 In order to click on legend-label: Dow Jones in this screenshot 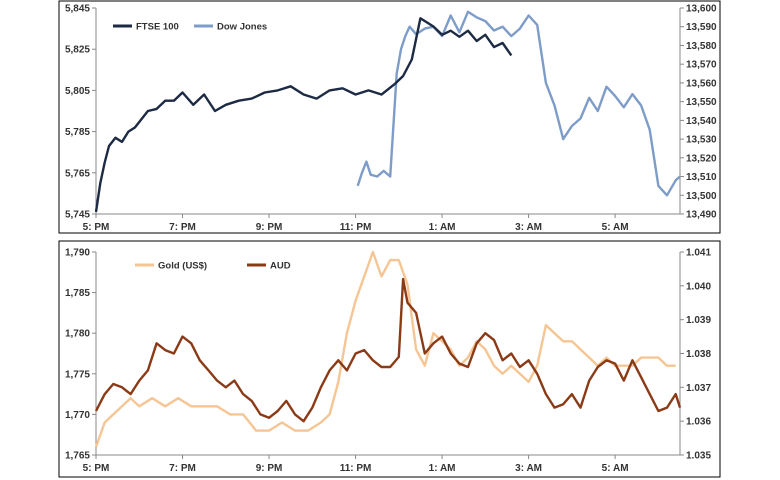, I will do `click(242, 27)`.